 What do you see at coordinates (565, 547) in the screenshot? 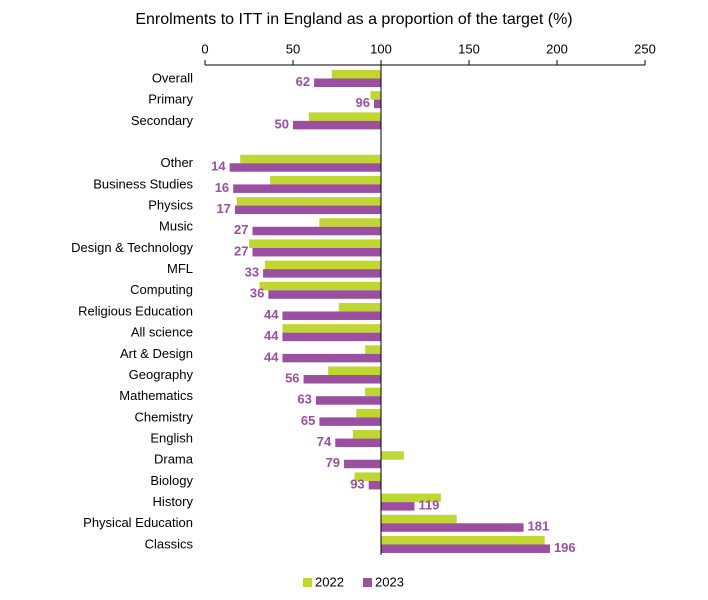
I see `value-label: 196` at bounding box center [565, 547].